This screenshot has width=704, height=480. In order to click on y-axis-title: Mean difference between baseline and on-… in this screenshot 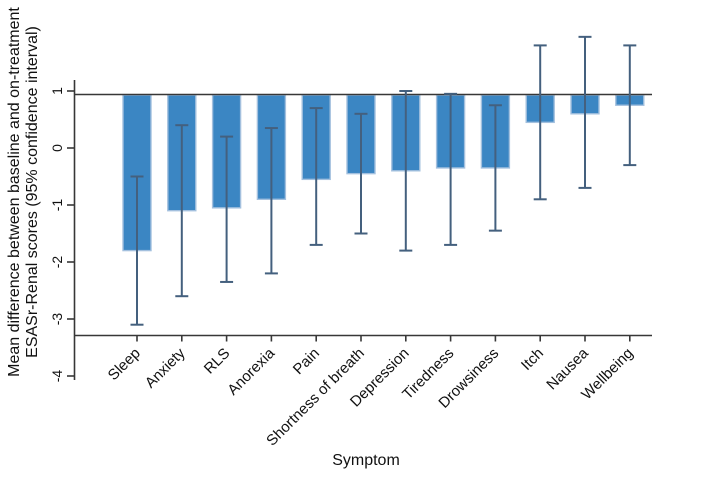, I will do `click(24, 192)`.